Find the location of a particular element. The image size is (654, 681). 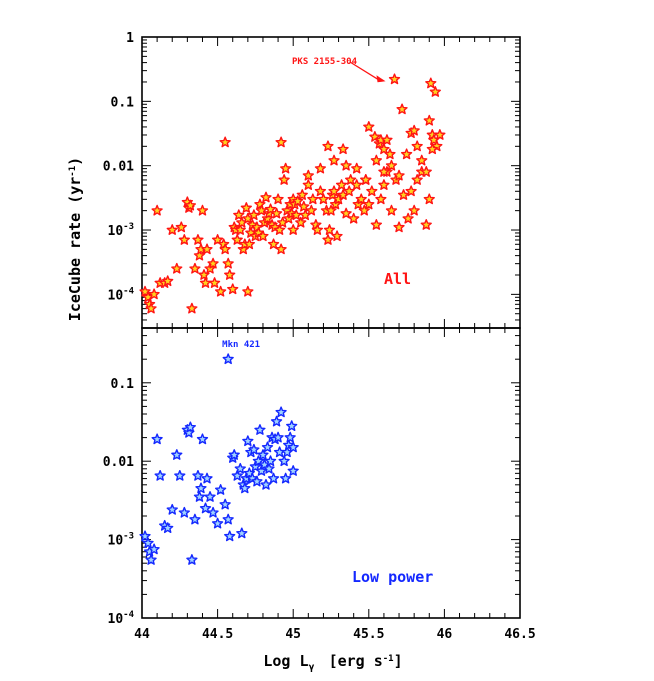

x-axis-title-sup: -1 is located at coordinates (388, 659).